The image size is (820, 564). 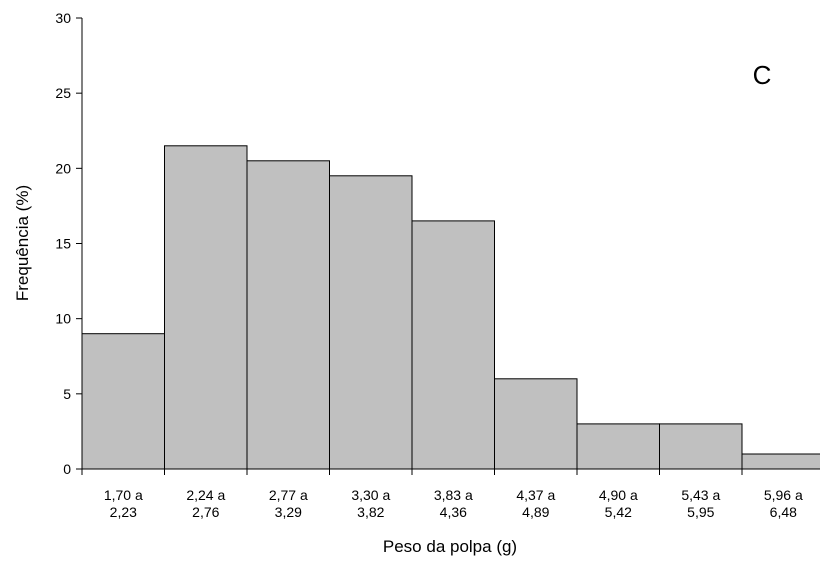 I want to click on x-category-label: 4,90 a, so click(x=618, y=495).